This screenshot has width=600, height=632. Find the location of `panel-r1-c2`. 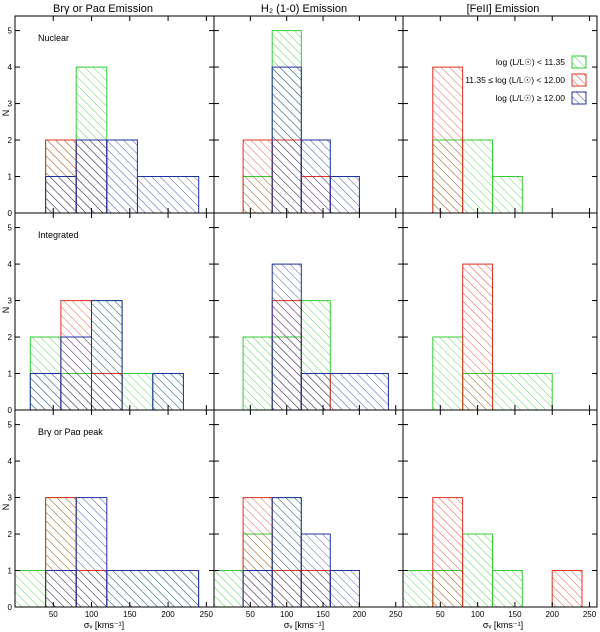

panel-r1-c2 is located at coordinates (500, 311).